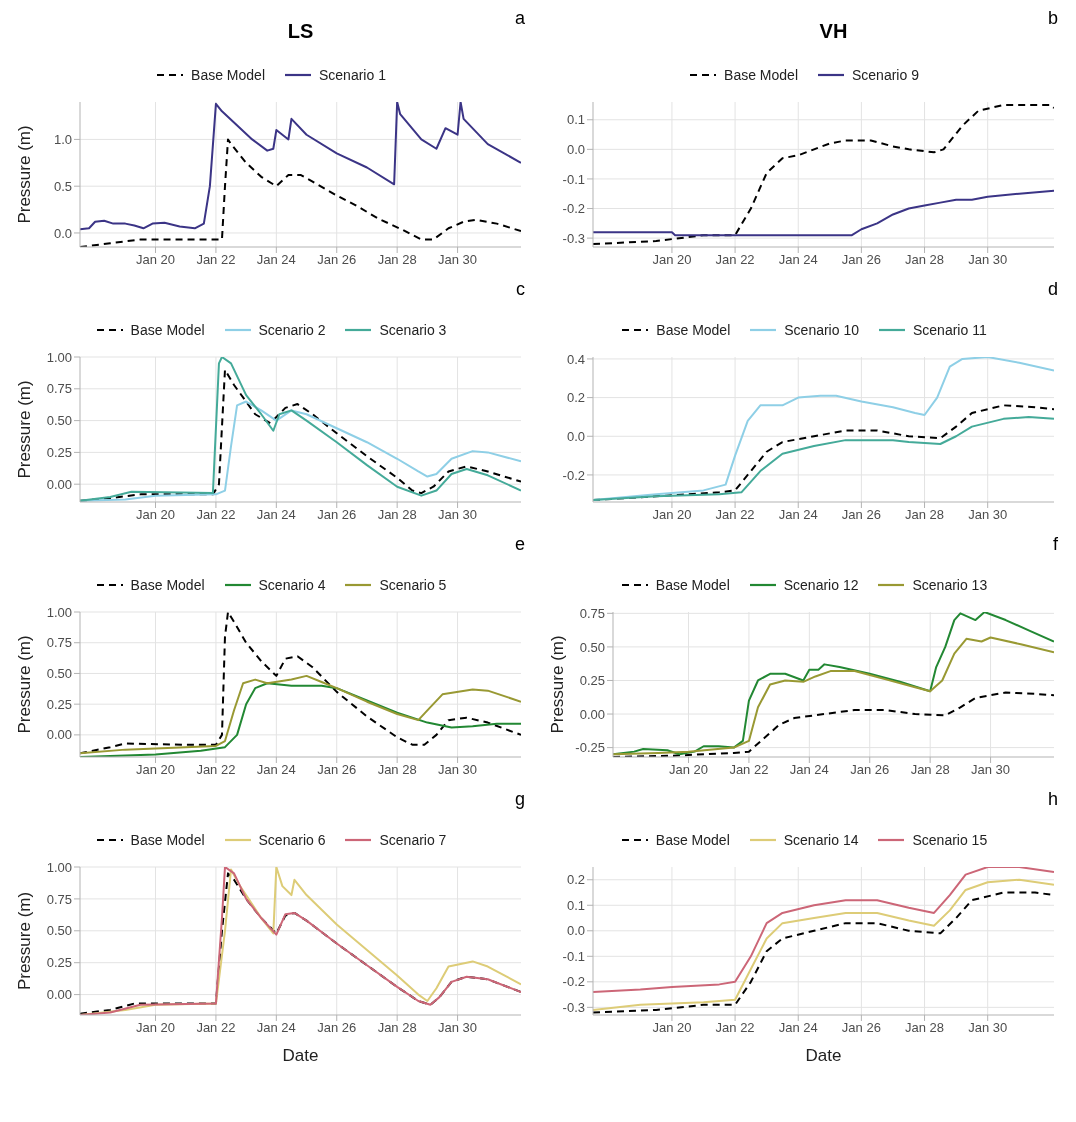  Describe the element at coordinates (573, 1007) in the screenshot. I see `y-tick-label: -0.3` at that location.